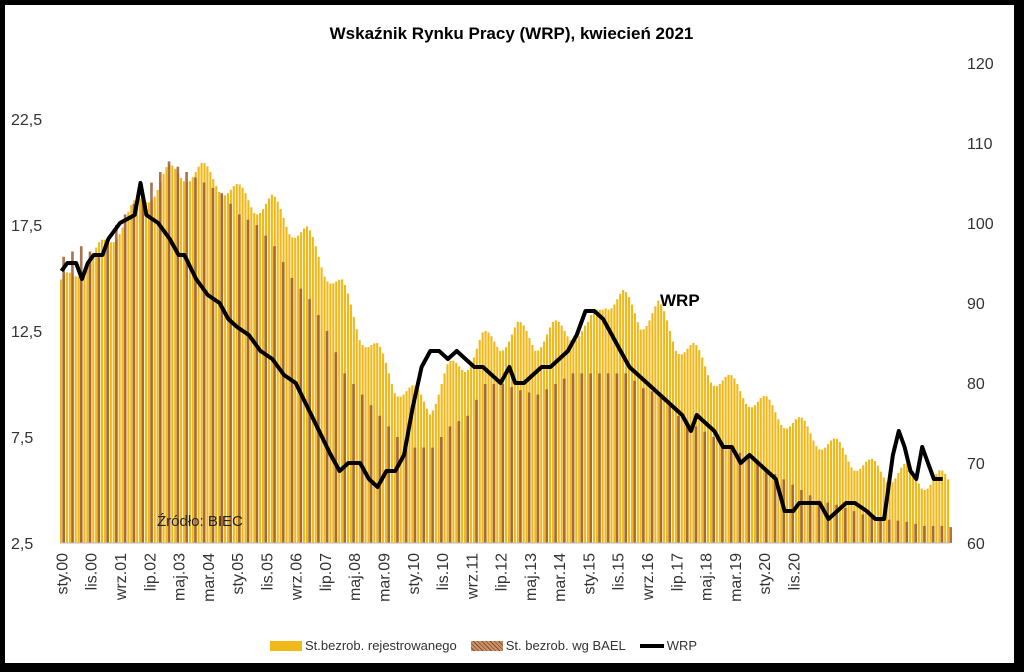 The width and height of the screenshot is (1024, 672). What do you see at coordinates (794, 571) in the screenshot?
I see `x-tick-label: lis.20` at bounding box center [794, 571].